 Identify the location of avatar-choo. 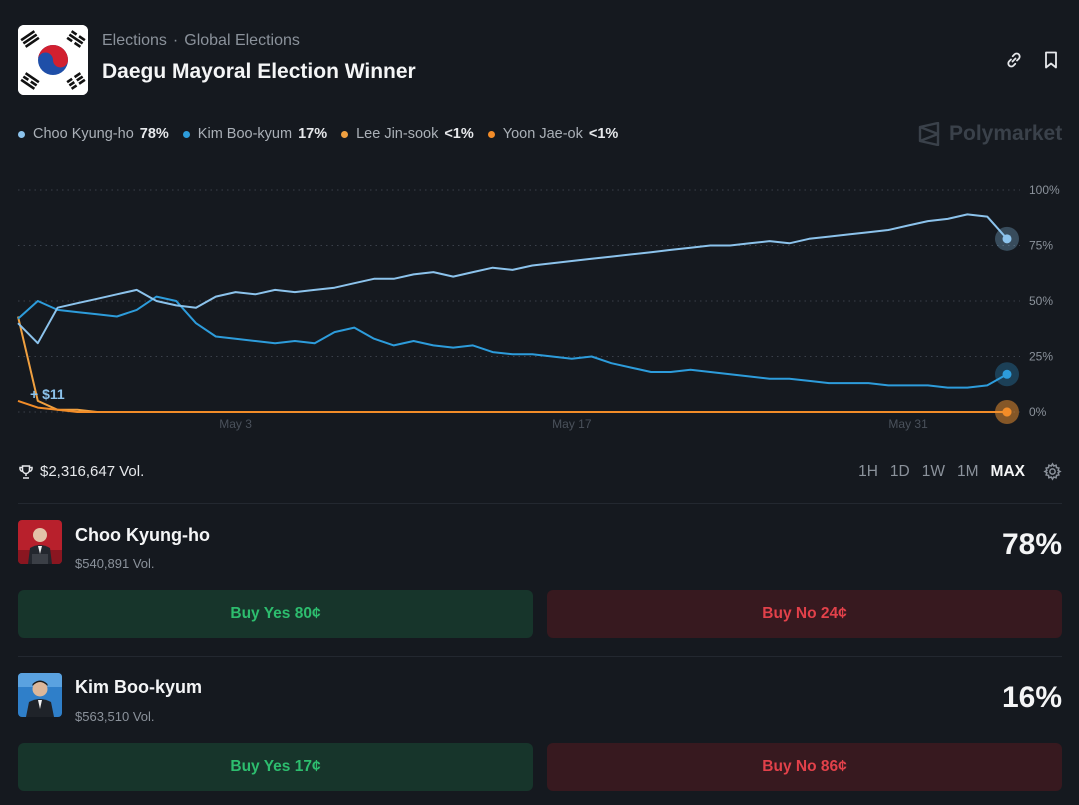
(40, 542).